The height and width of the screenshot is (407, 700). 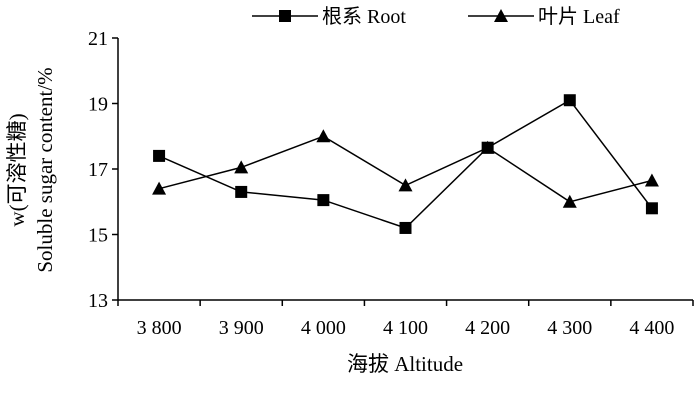 I want to click on x-tick-label: 4 400, so click(x=651, y=328).